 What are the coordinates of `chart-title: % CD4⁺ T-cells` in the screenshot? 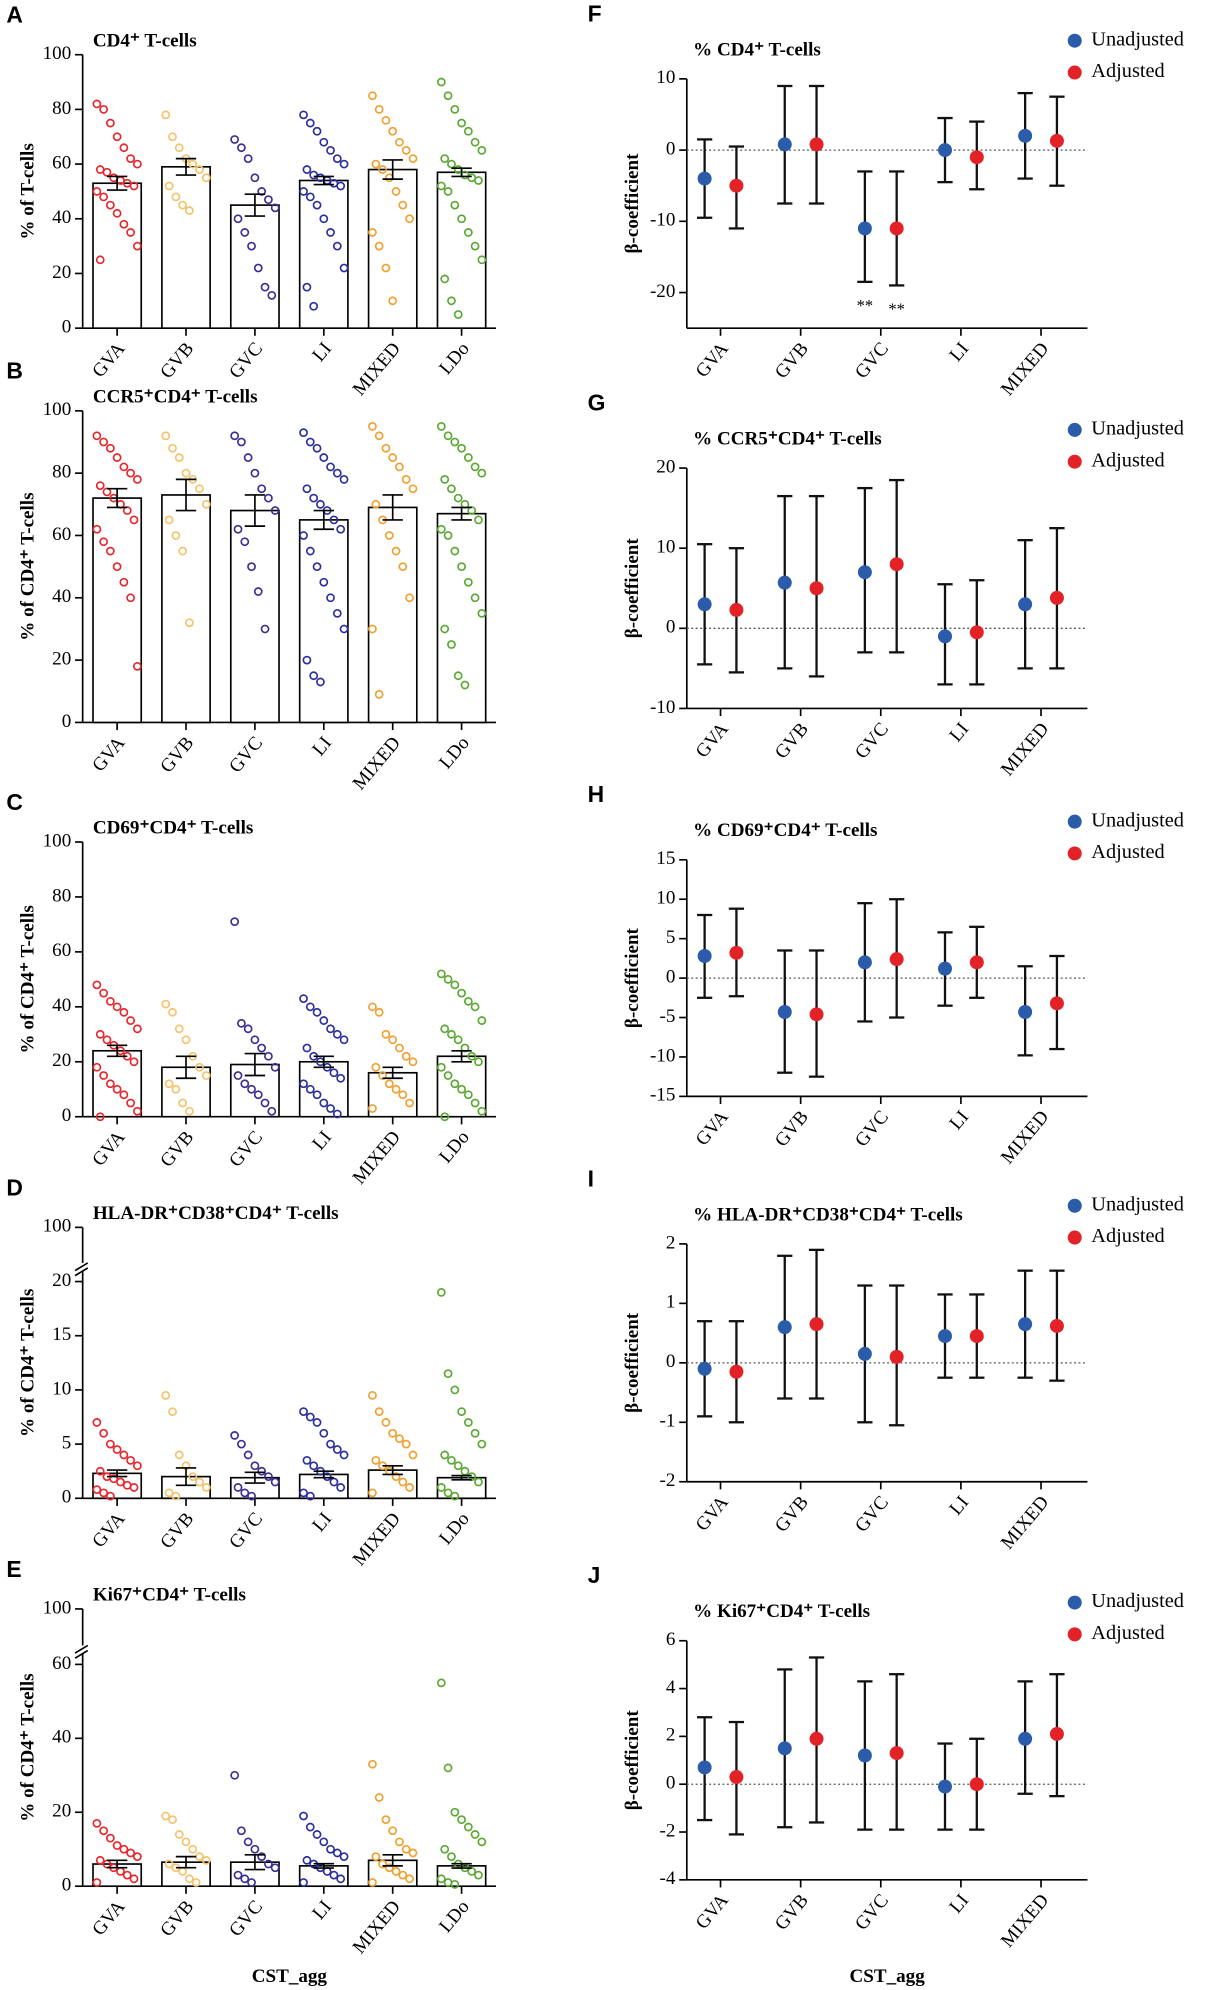 It's located at (757, 49).